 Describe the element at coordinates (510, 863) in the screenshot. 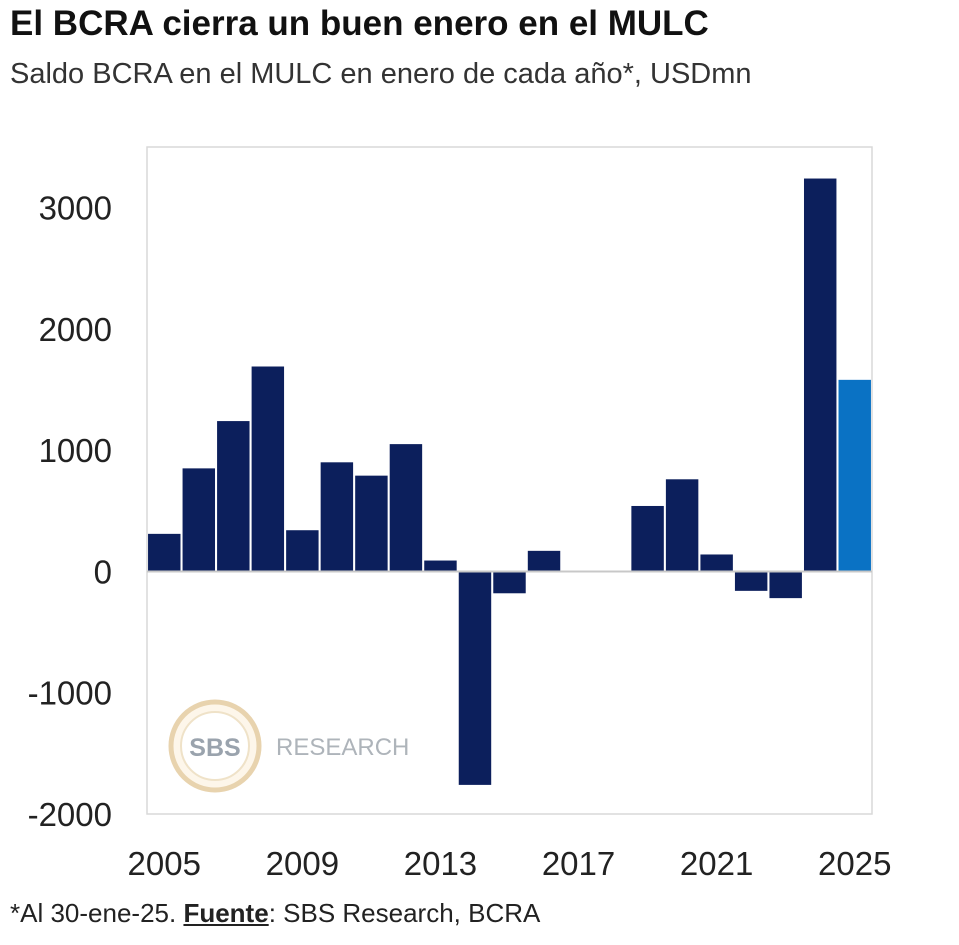

I see `x-axis-ticks: 2005 2009 2013 2017 2021 2025` at that location.